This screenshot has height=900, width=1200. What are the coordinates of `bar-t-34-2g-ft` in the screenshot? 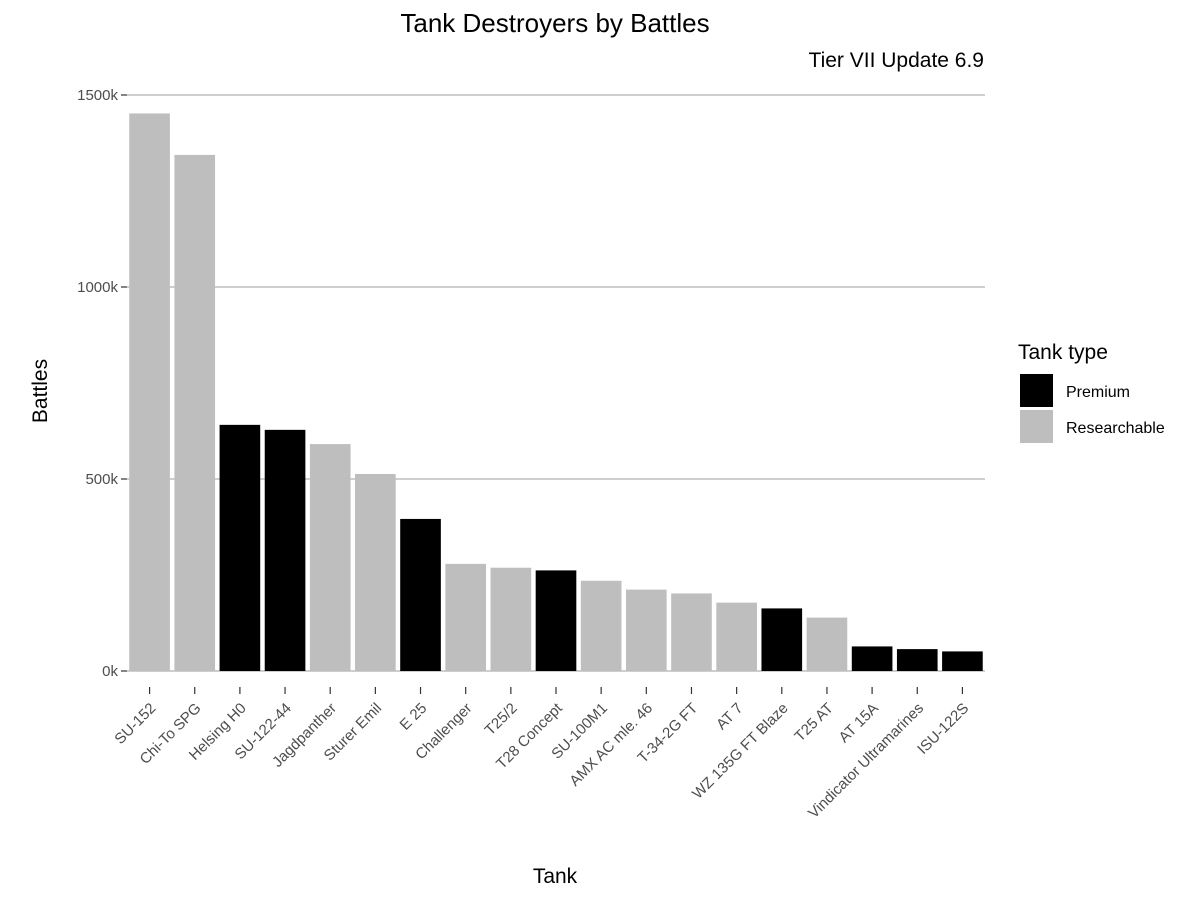 It's located at (691, 632).